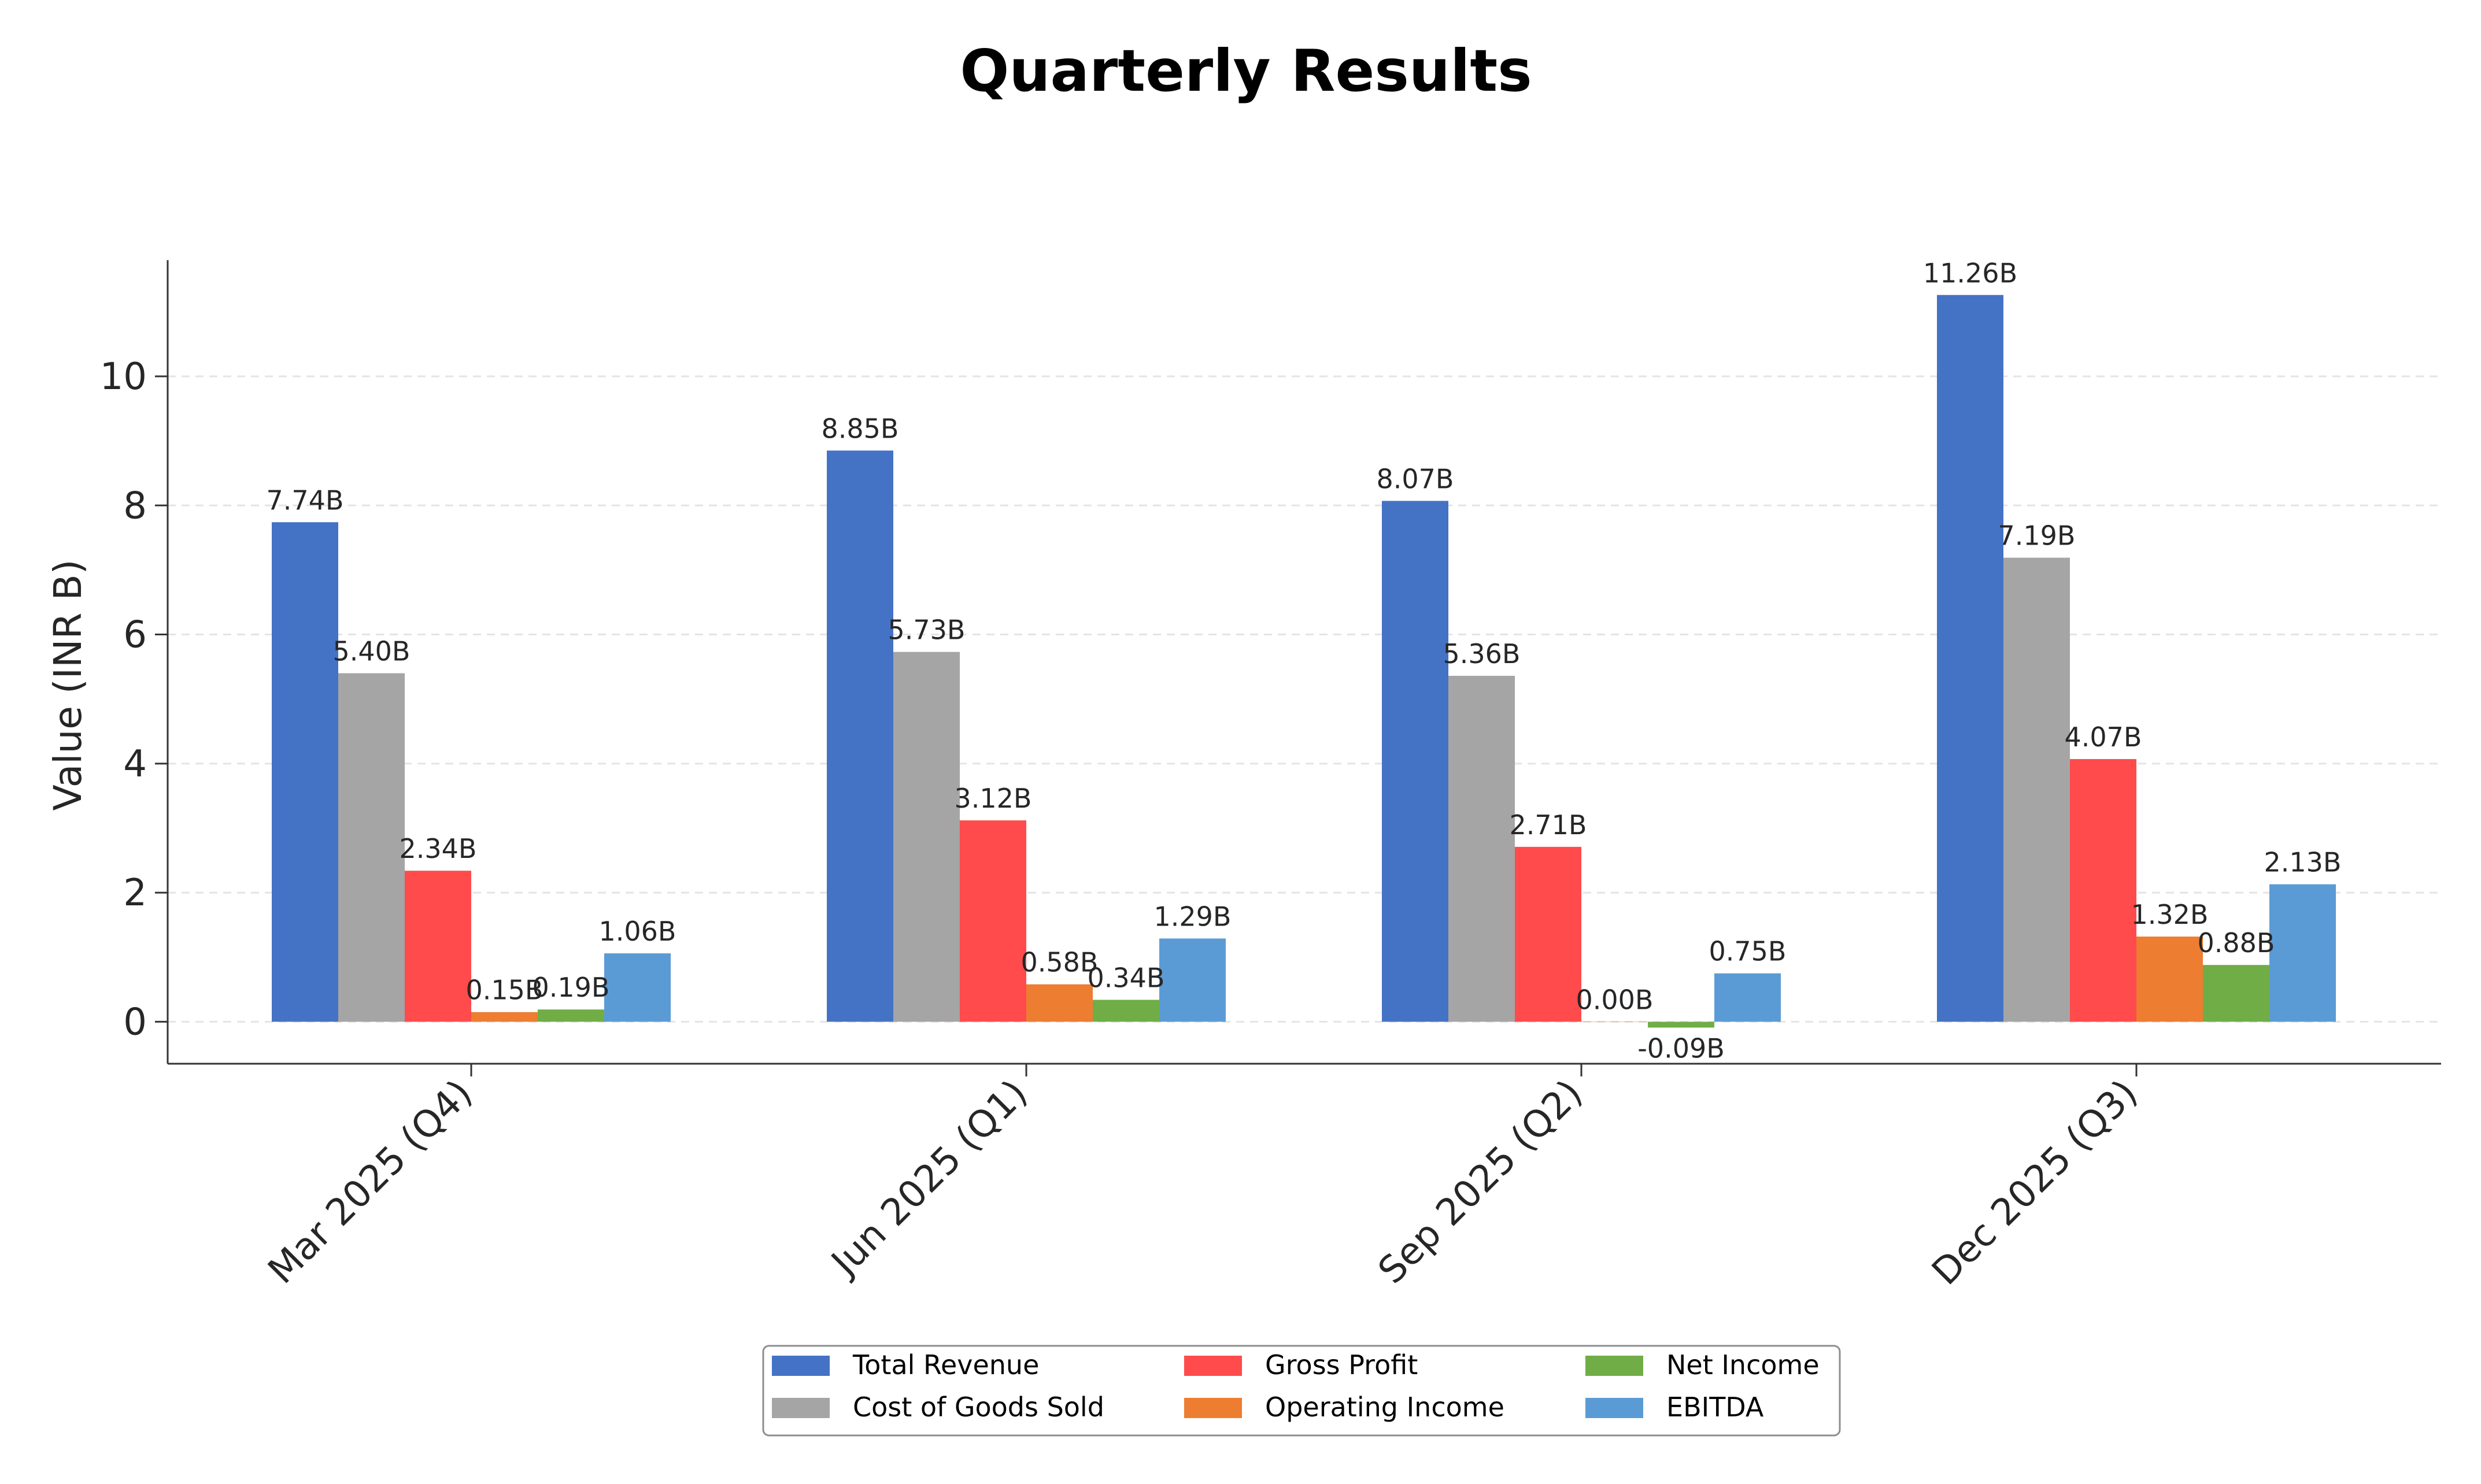 The image size is (2481, 1484). Describe the element at coordinates (1416, 478) in the screenshot. I see `data-label: 8.07B` at that location.